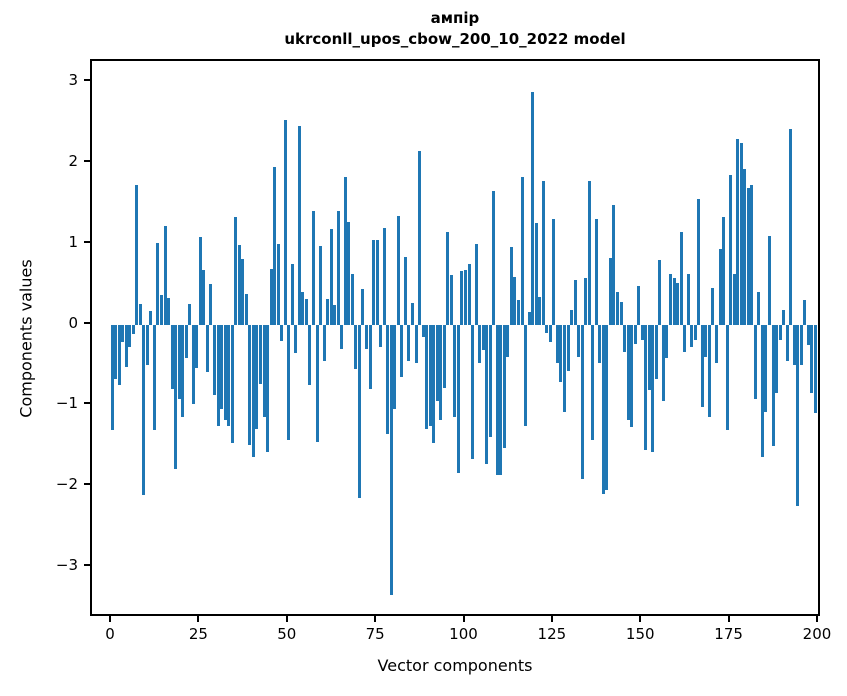 This screenshot has height=696, width=847. What do you see at coordinates (287, 634) in the screenshot?
I see `x-tick-label: 50` at bounding box center [287, 634].